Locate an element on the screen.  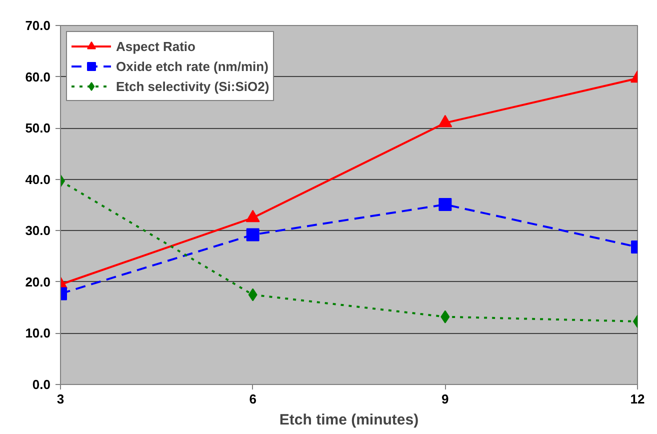
y-tick-label: 70.0 is located at coordinates (38, 25).